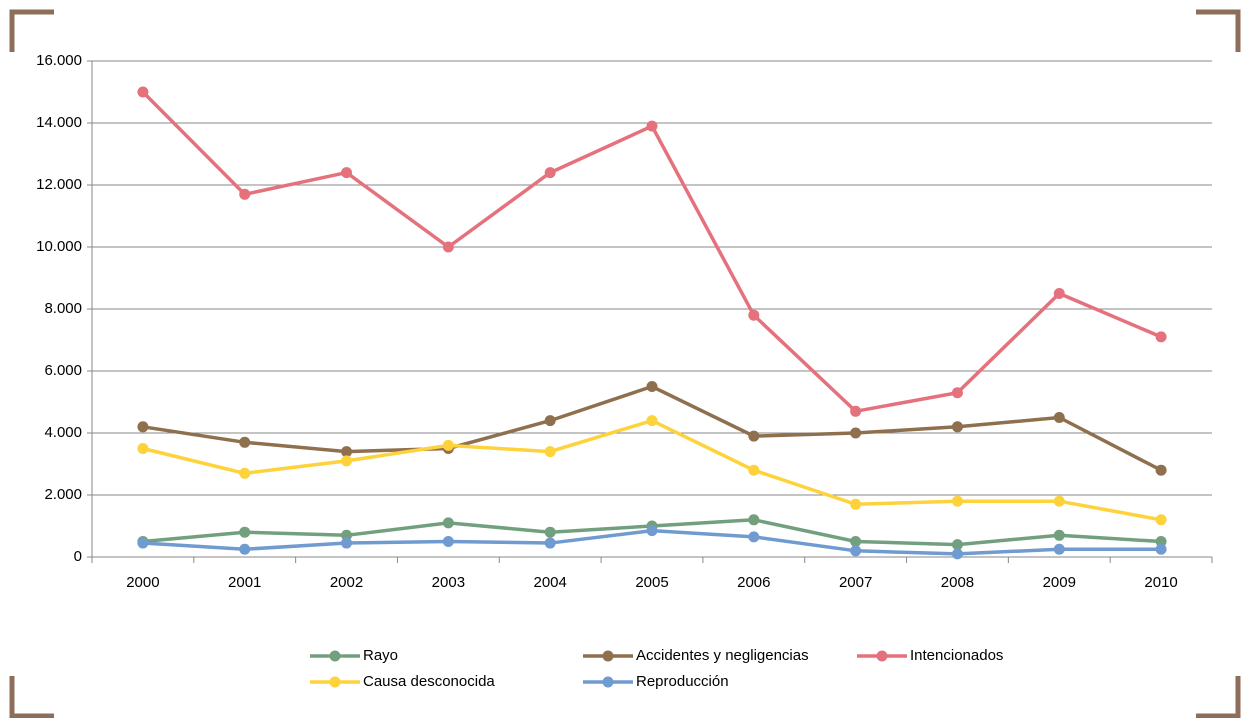 The height and width of the screenshot is (718, 1242). Describe the element at coordinates (59, 246) in the screenshot. I see `y-tick-label: 10.000` at that location.